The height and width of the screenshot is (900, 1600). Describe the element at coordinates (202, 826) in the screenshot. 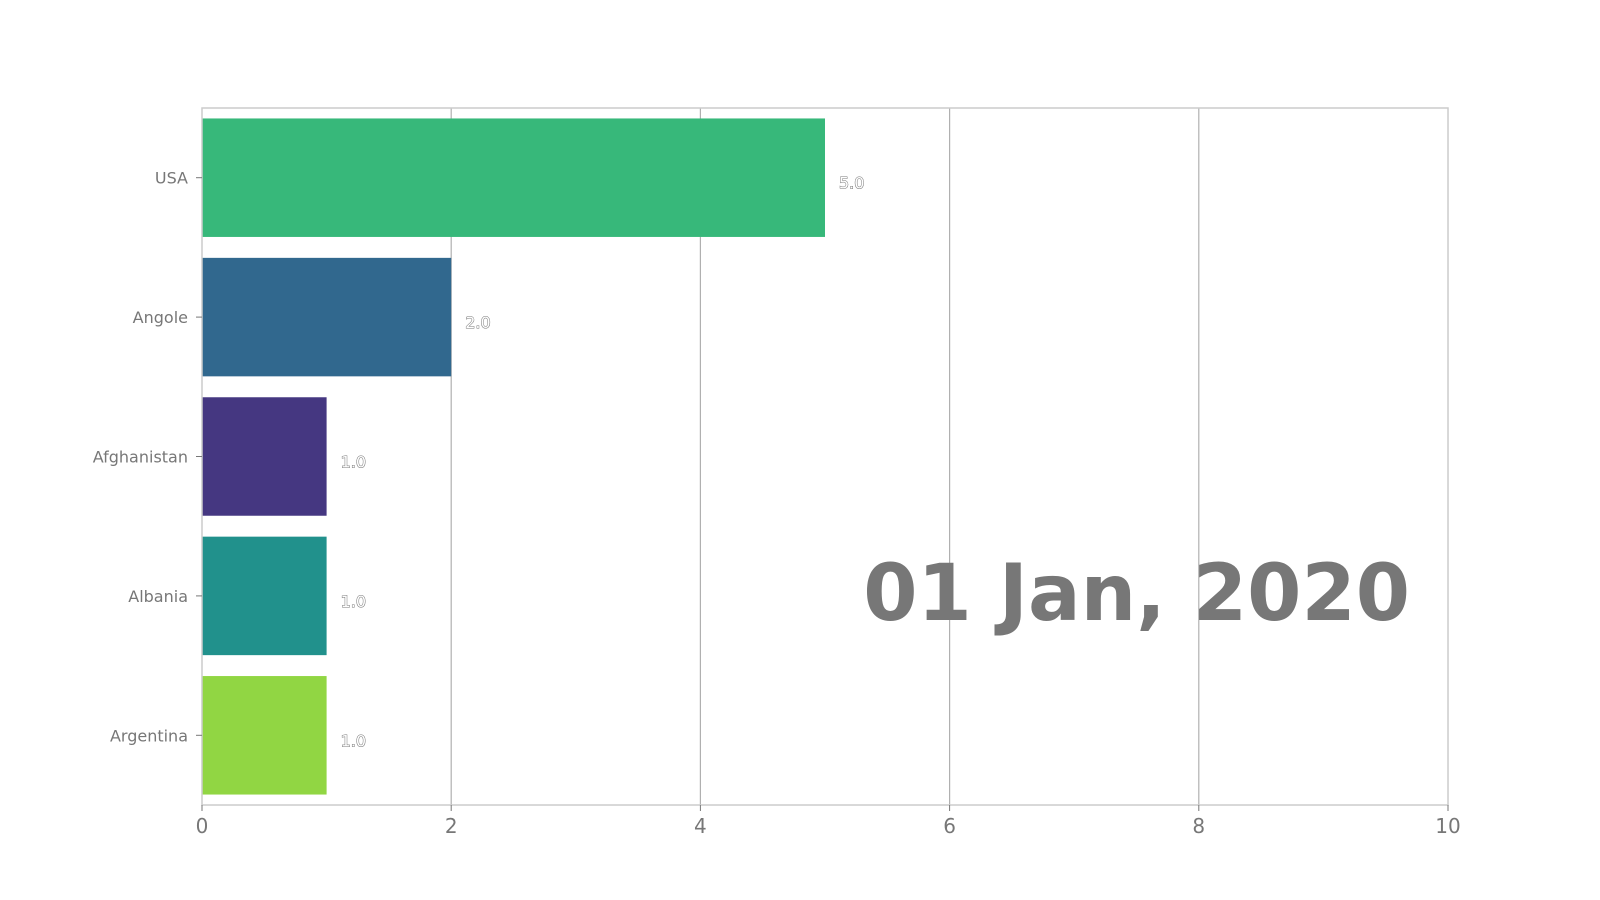

I see `x-tick-label: 0` at that location.